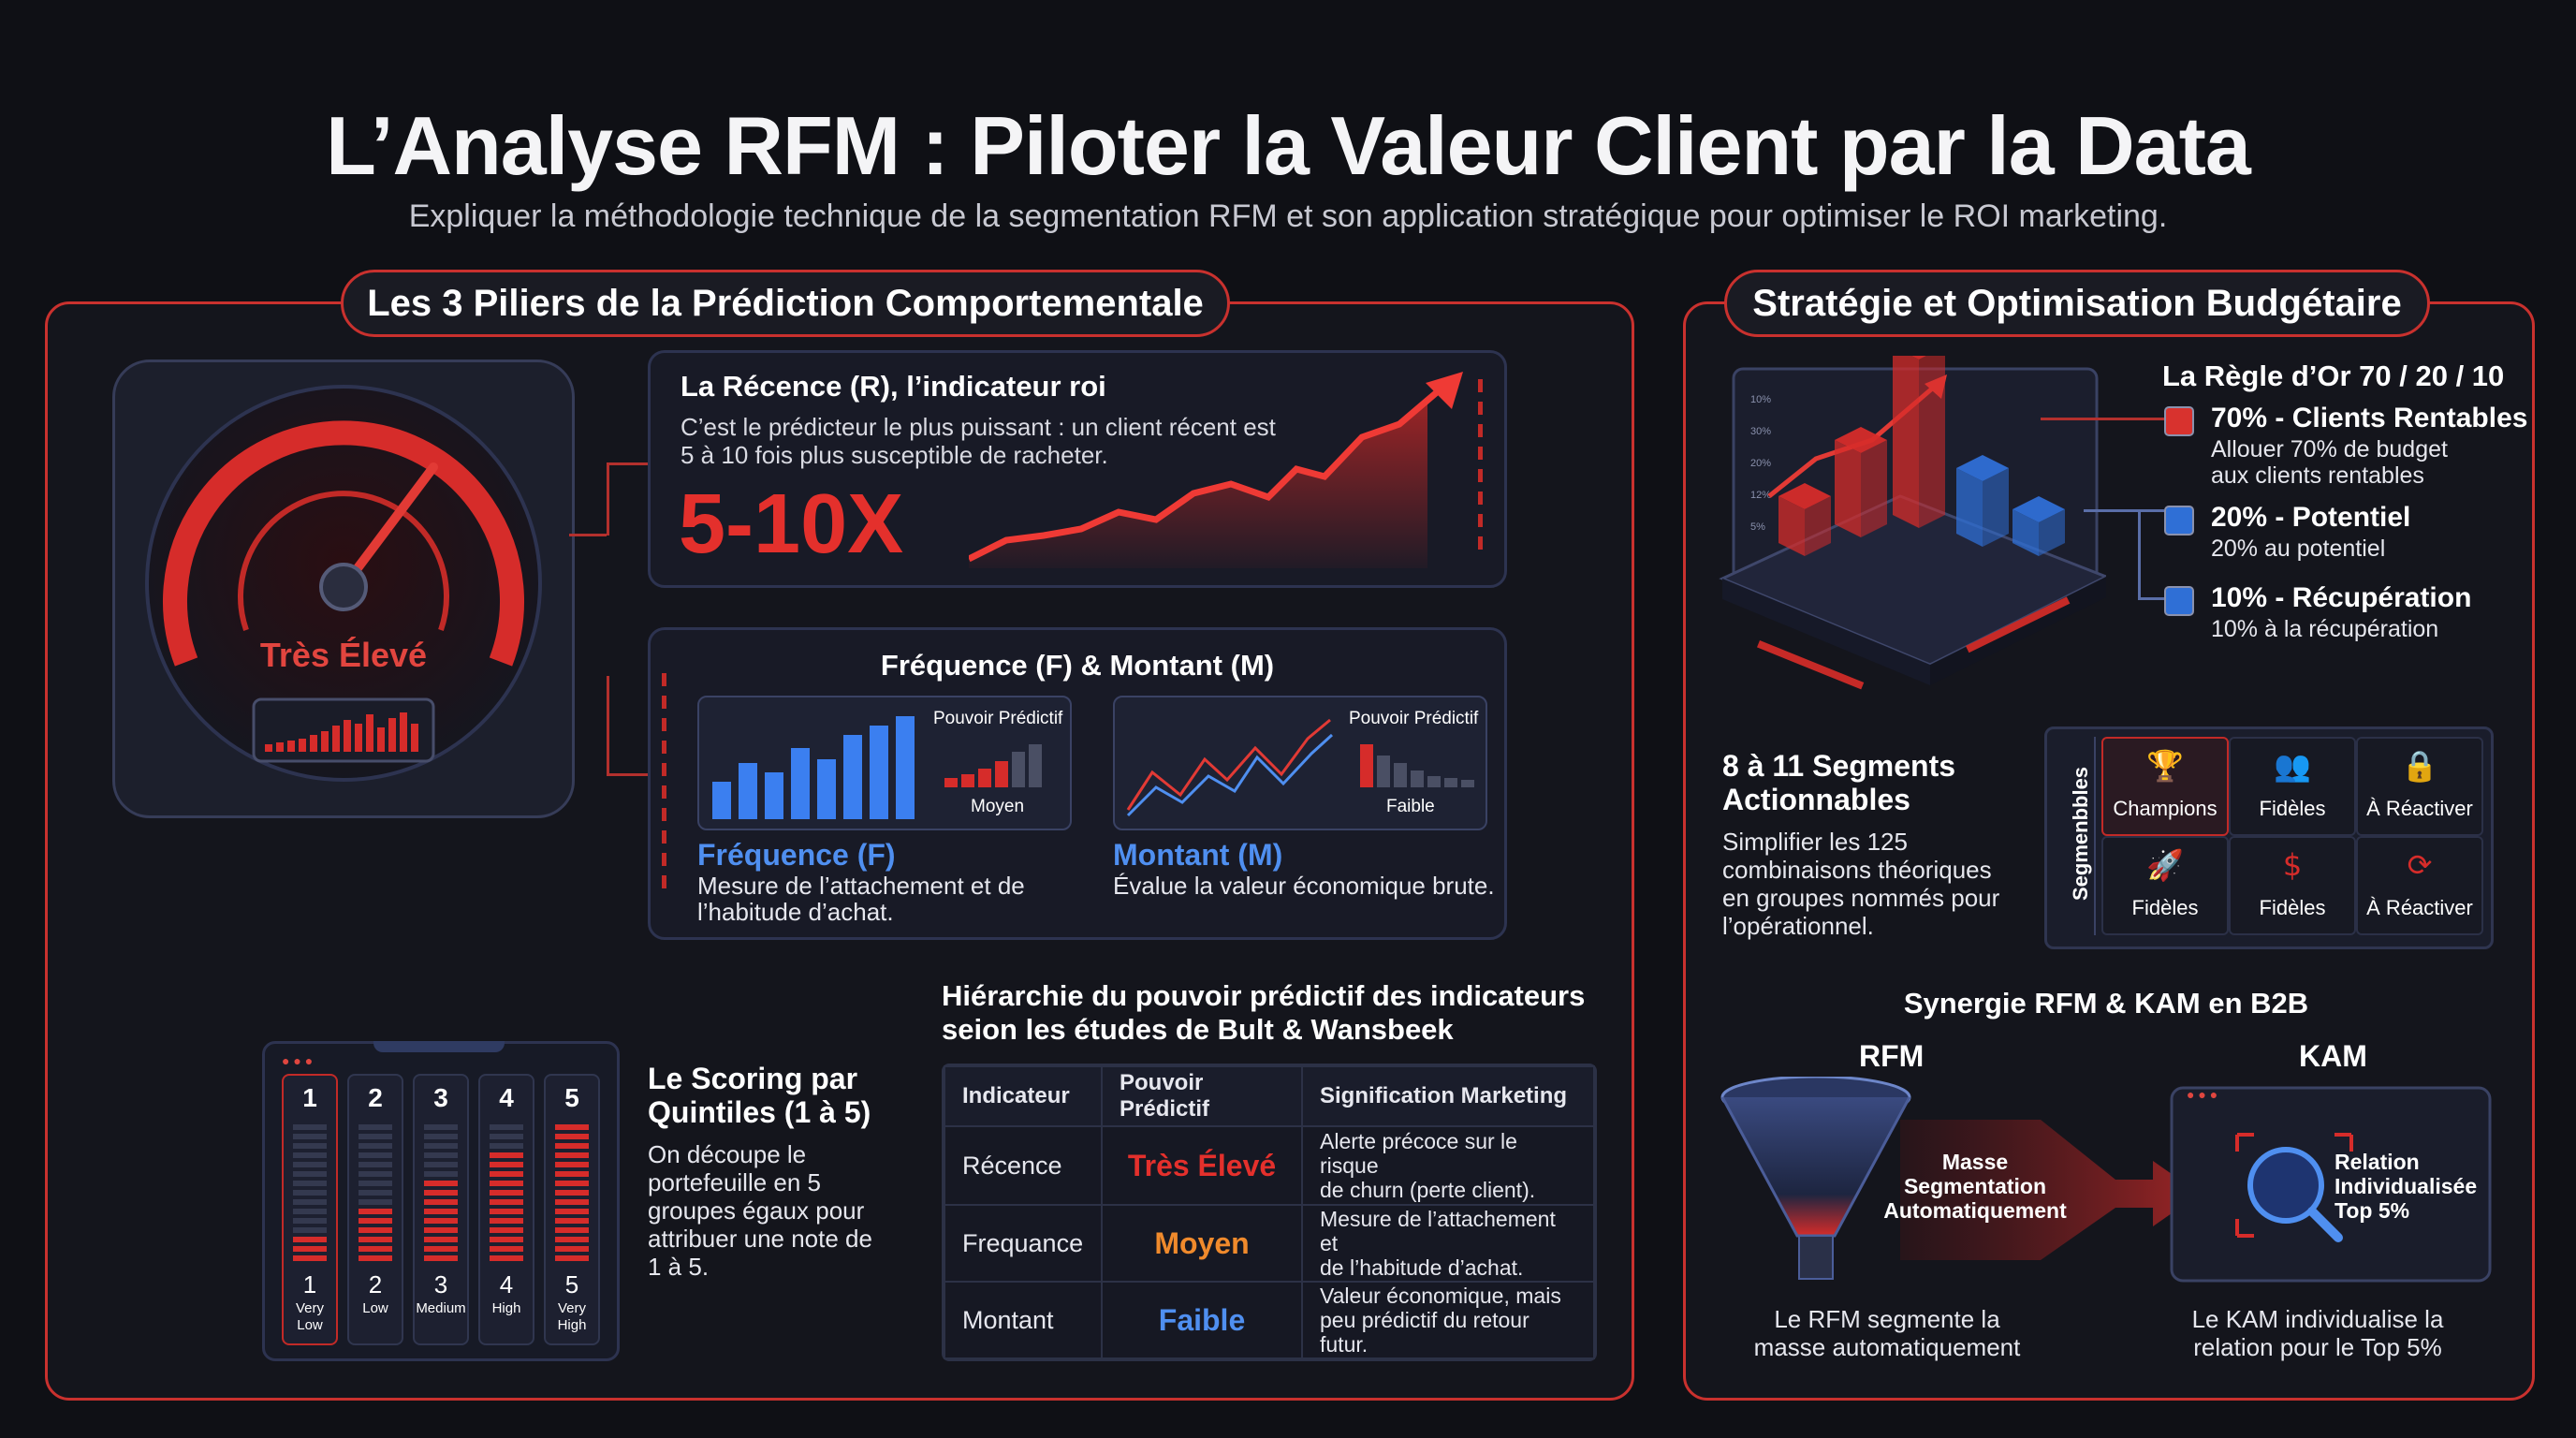  Describe the element at coordinates (998, 806) in the screenshot. I see `frequency-badge-value: Moyen` at that location.